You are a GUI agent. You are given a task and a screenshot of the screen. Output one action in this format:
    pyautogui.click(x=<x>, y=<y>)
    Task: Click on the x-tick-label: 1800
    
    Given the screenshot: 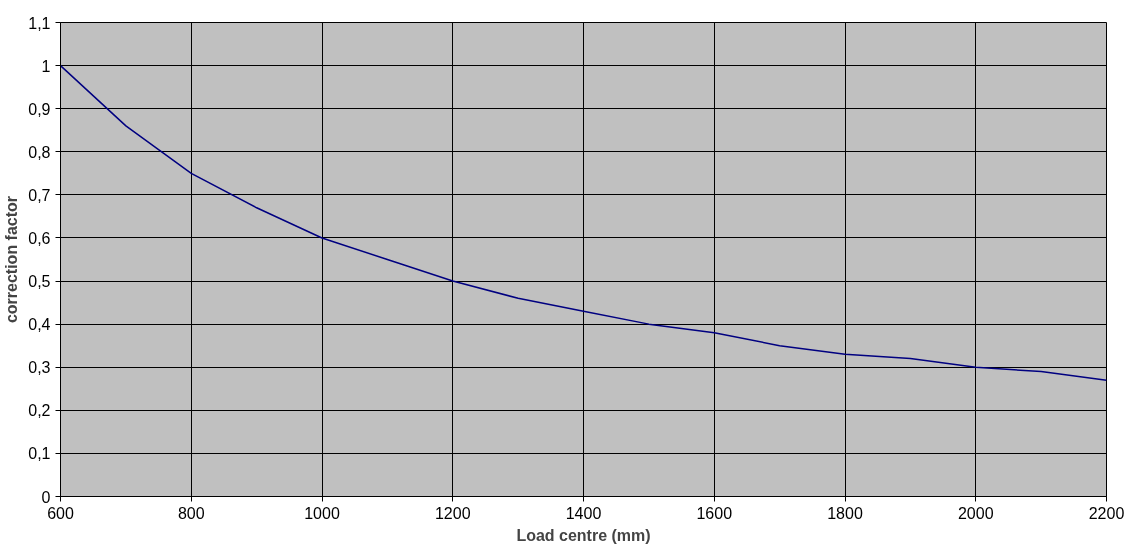 What is the action you would take?
    pyautogui.click(x=845, y=513)
    